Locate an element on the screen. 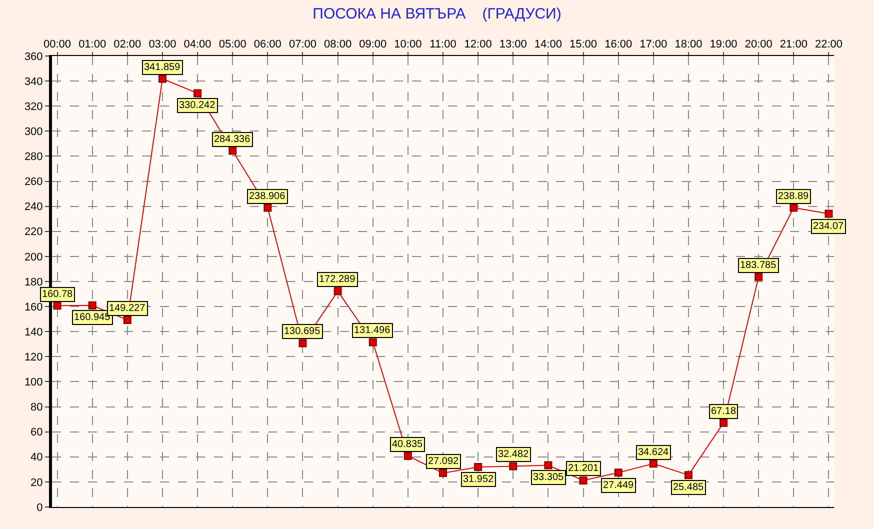  data-label: 31.952 is located at coordinates (478, 479).